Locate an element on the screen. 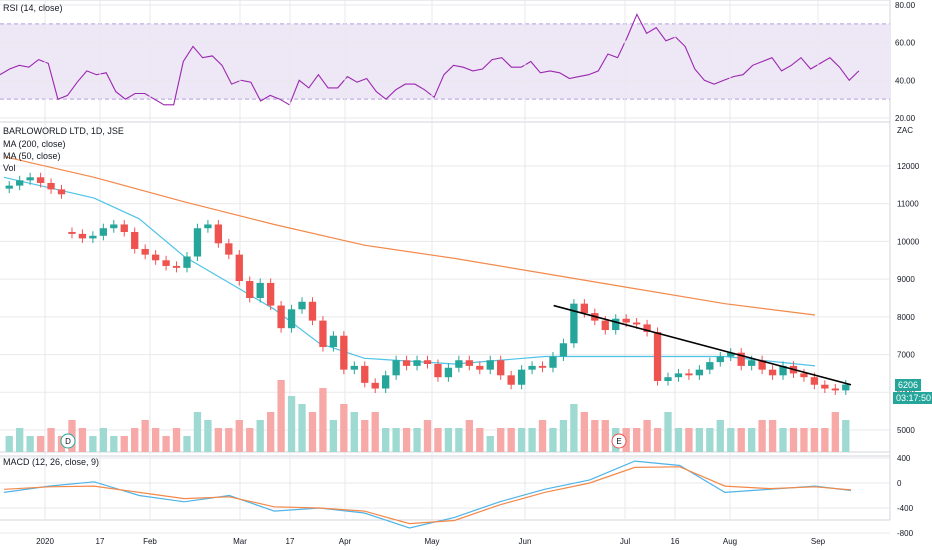 Image resolution: width=932 pixels, height=550 pixels. macd-tick-label: -800 is located at coordinates (905, 533).